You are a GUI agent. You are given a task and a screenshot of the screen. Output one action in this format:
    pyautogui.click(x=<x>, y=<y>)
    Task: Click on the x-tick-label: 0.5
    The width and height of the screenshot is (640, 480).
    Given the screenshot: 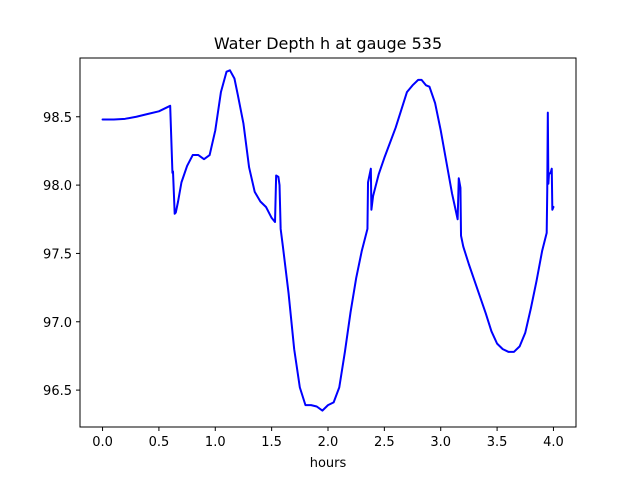 What is the action you would take?
    pyautogui.click(x=159, y=442)
    